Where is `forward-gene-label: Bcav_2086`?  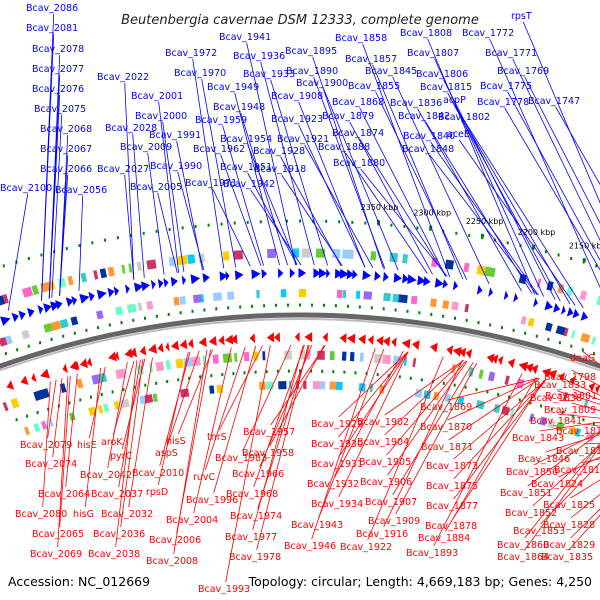
forward-gene-label: Bcav_2086 is located at coordinates (52, 8).